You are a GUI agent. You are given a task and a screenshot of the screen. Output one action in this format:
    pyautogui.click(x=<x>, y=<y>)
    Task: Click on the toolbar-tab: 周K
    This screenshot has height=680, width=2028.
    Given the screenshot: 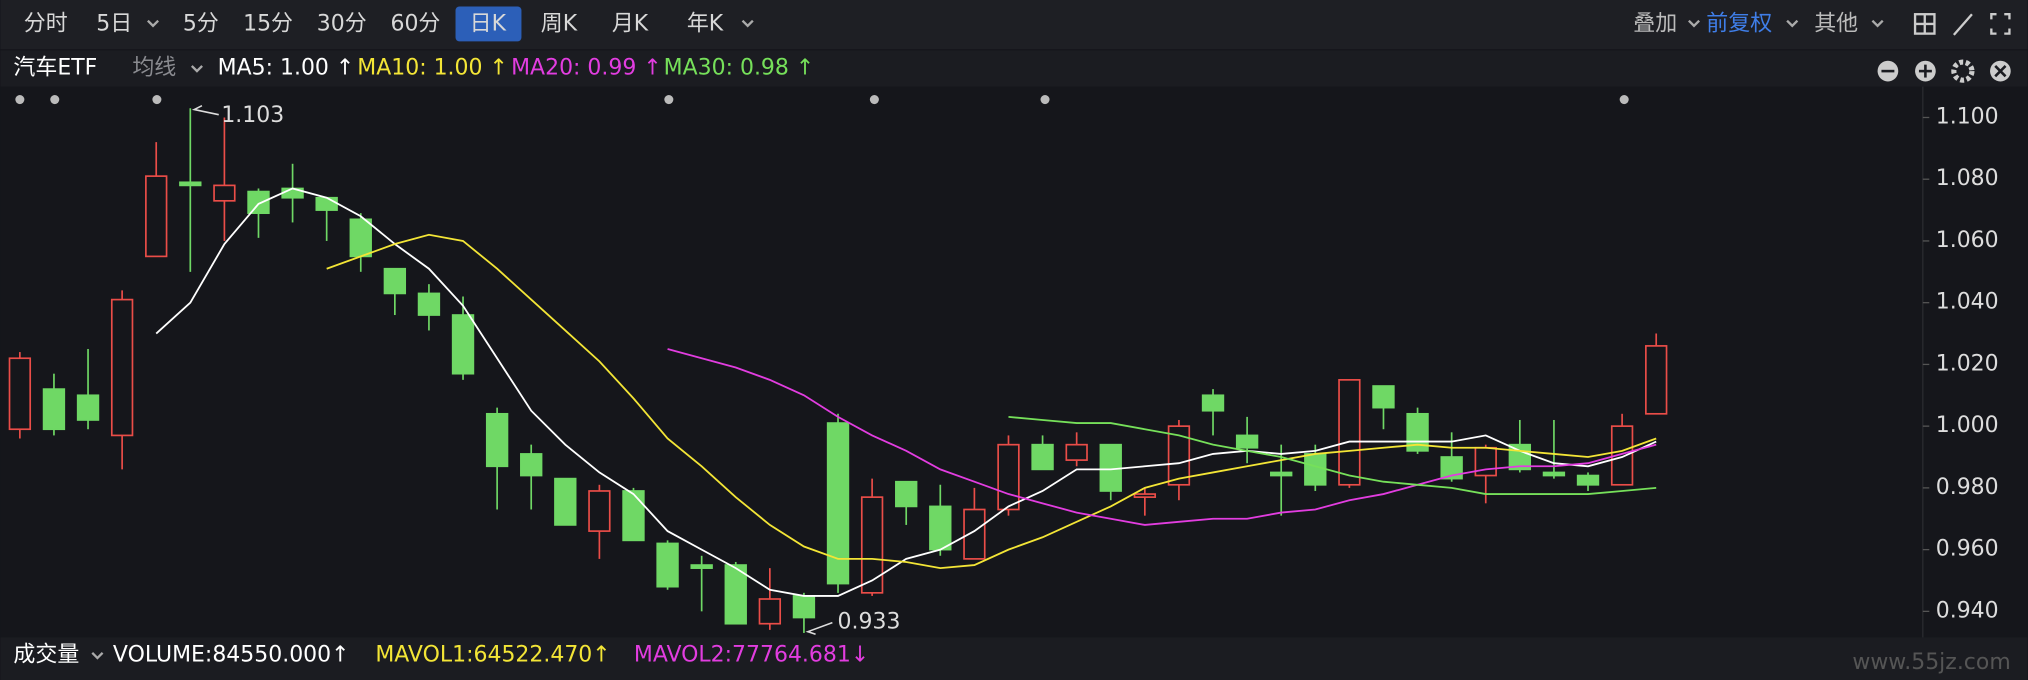 What is the action you would take?
    pyautogui.click(x=559, y=24)
    